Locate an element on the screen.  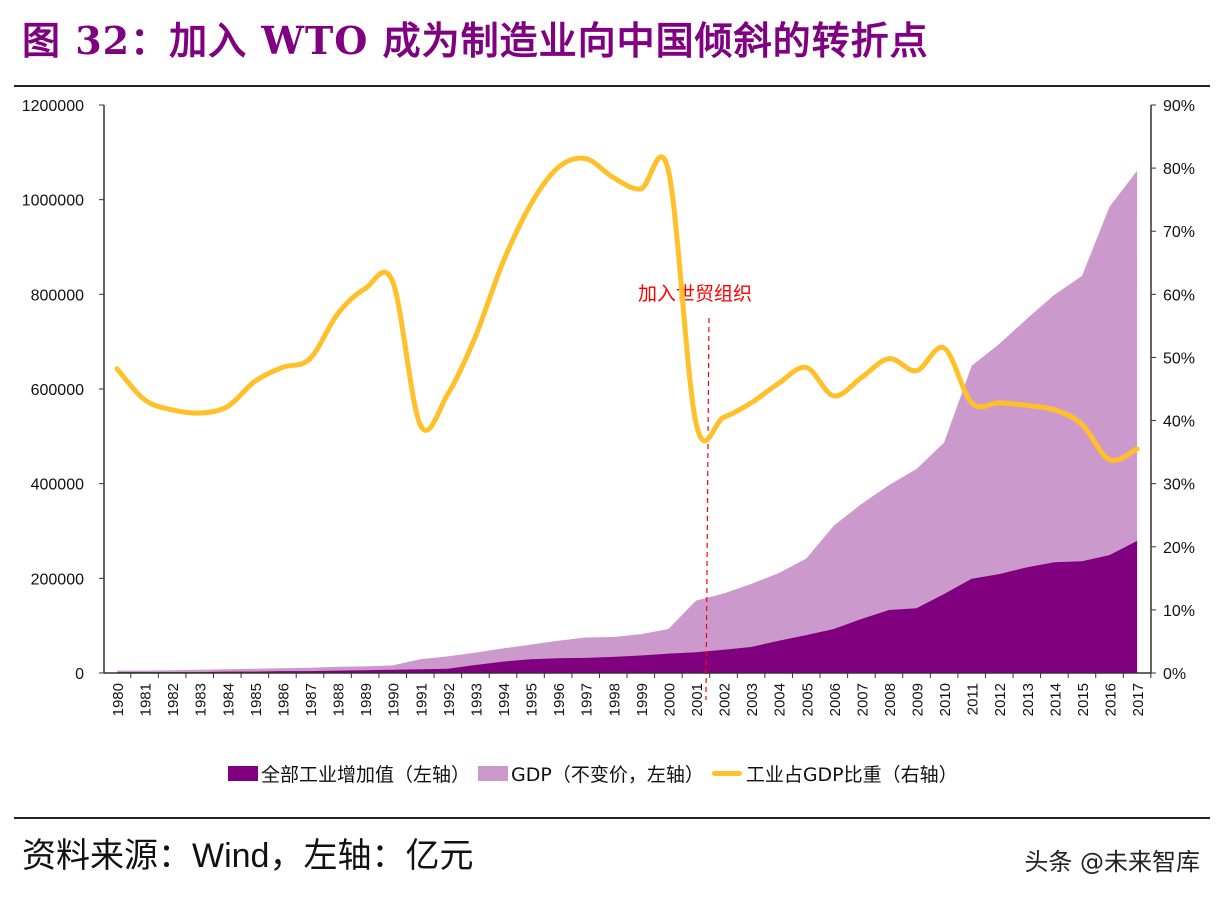
x-tick-label: 2003 is located at coordinates (752, 699).